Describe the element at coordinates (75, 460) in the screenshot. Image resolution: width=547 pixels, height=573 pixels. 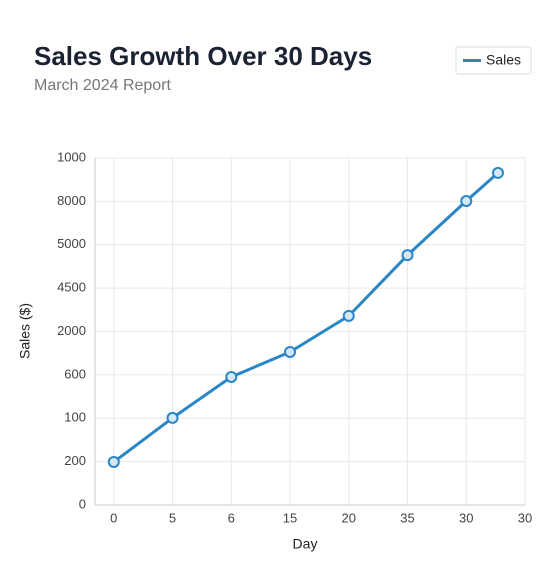
I see `y-tick-label: 200` at that location.